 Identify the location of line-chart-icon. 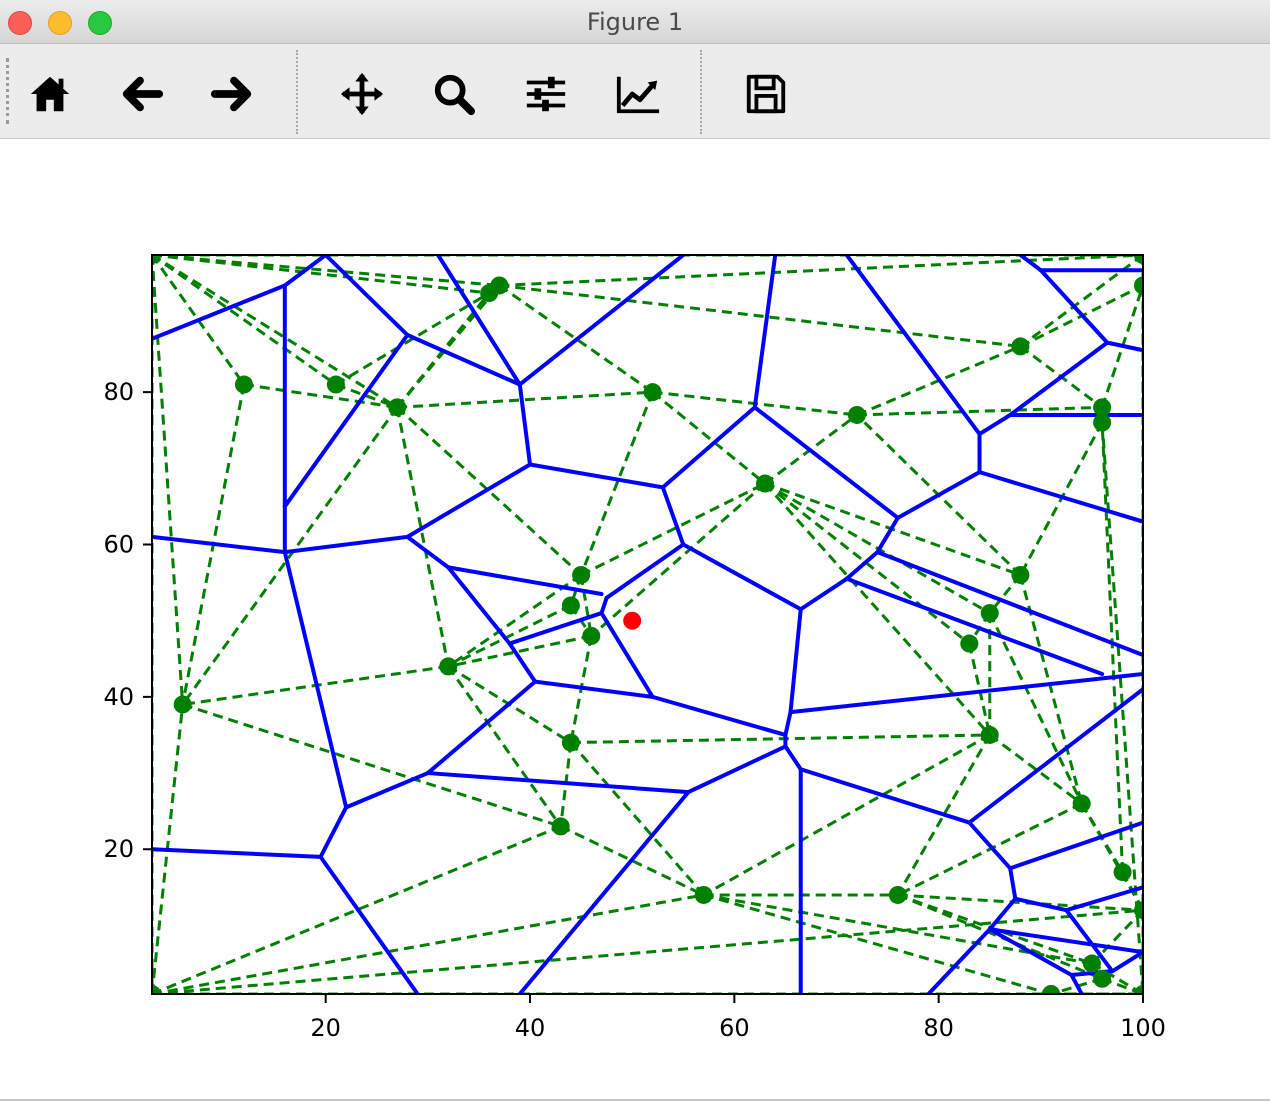
(638, 95).